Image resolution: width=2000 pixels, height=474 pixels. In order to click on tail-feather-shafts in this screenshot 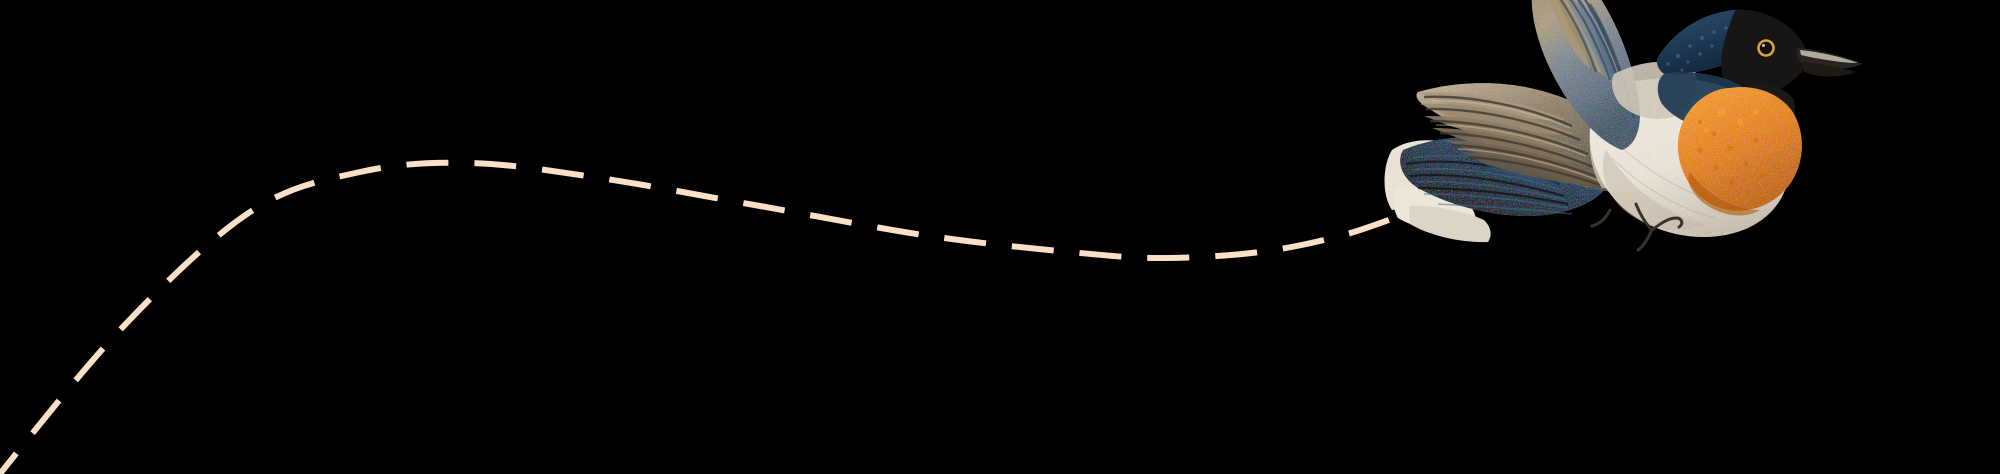, I will do `click(1492, 184)`.